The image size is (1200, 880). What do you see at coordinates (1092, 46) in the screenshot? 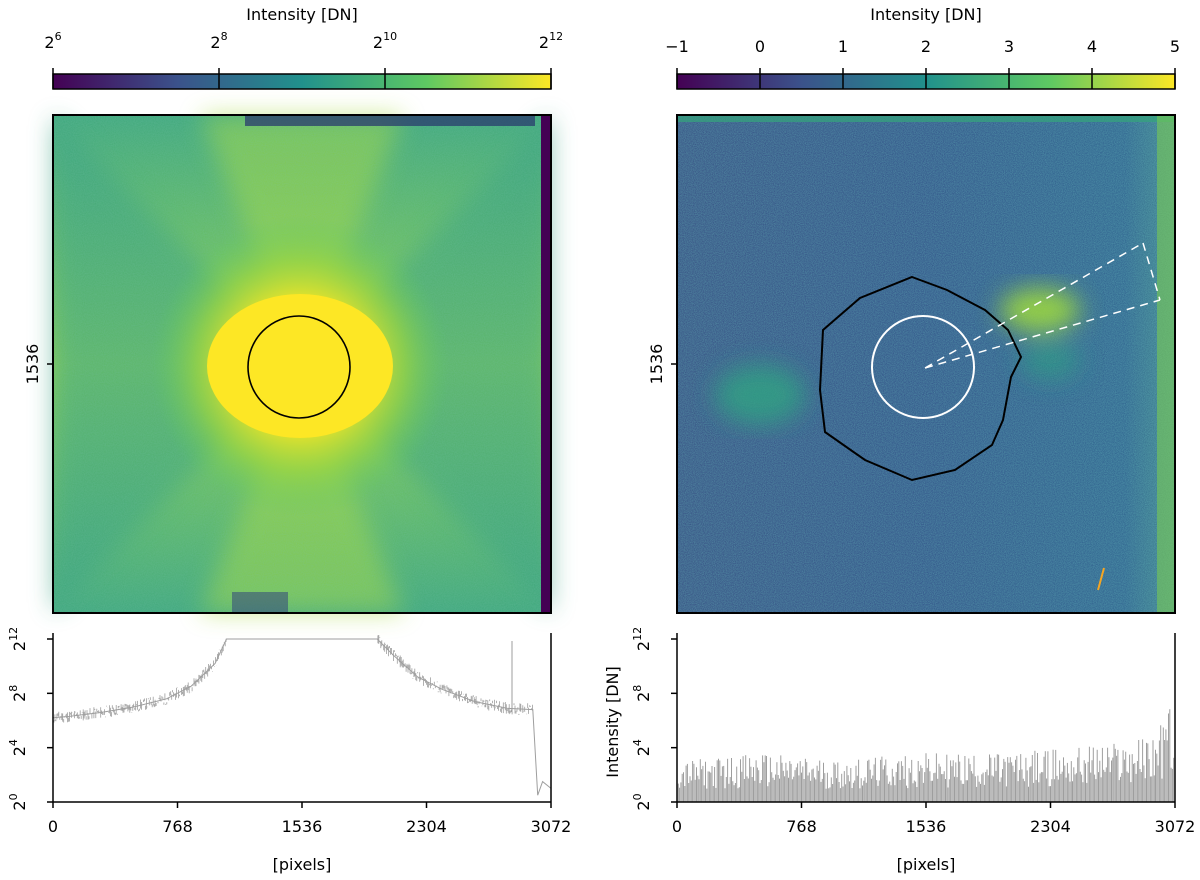
I see `right-colorbar-tick-label: 4` at bounding box center [1092, 46].